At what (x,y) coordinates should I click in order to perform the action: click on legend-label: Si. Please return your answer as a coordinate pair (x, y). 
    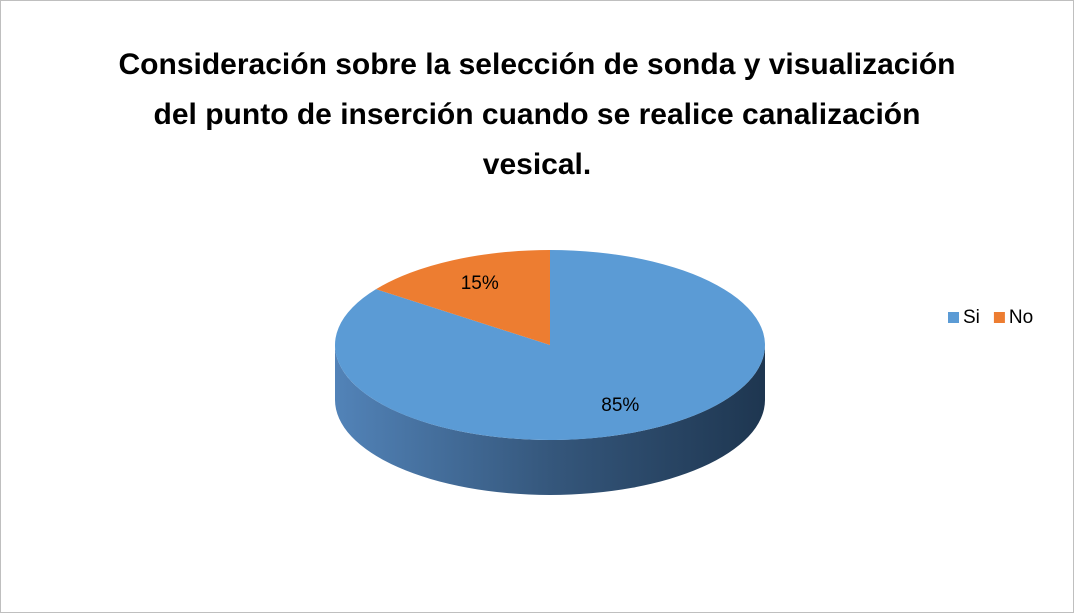
    Looking at the image, I should click on (971, 317).